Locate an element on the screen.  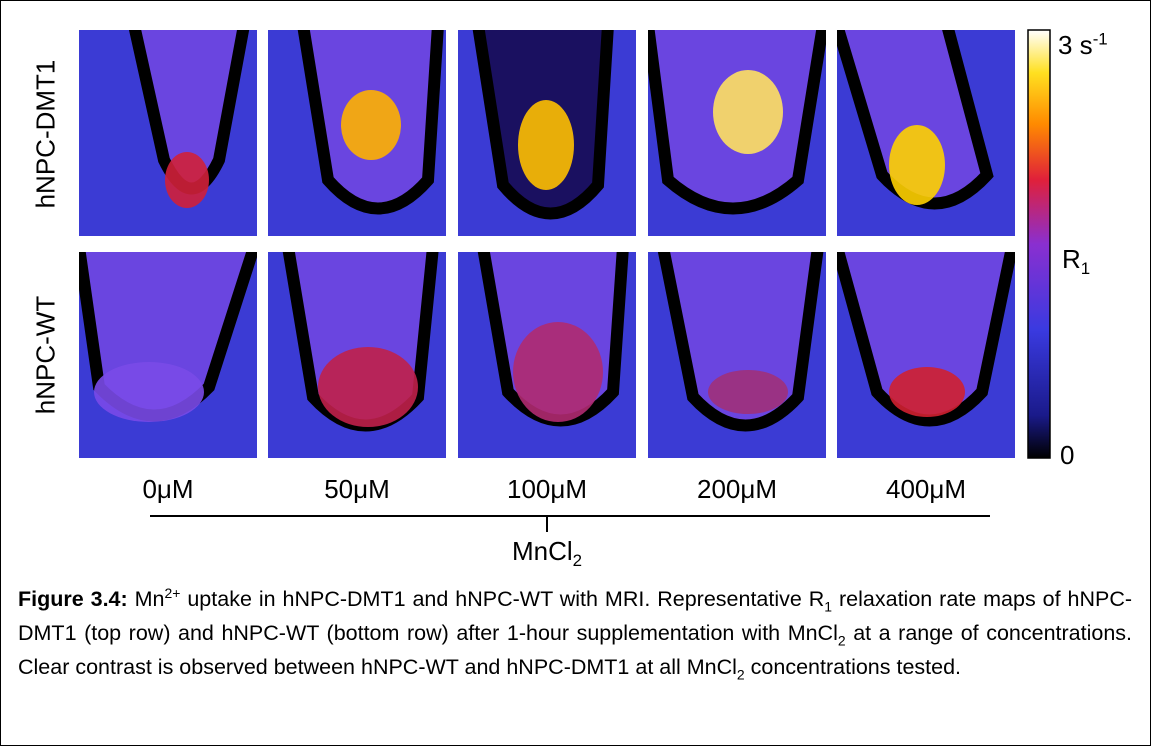
colorbar-max: 3 s-1 is located at coordinates (1083, 45).